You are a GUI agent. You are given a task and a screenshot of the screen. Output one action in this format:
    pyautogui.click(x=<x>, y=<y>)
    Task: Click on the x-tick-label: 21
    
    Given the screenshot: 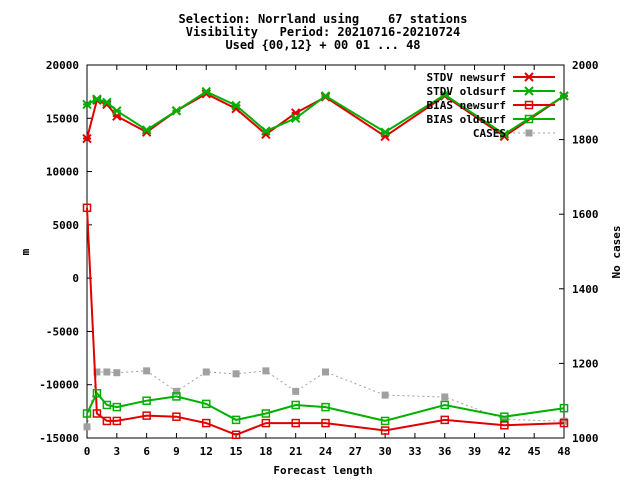 What is the action you would take?
    pyautogui.click(x=296, y=451)
    